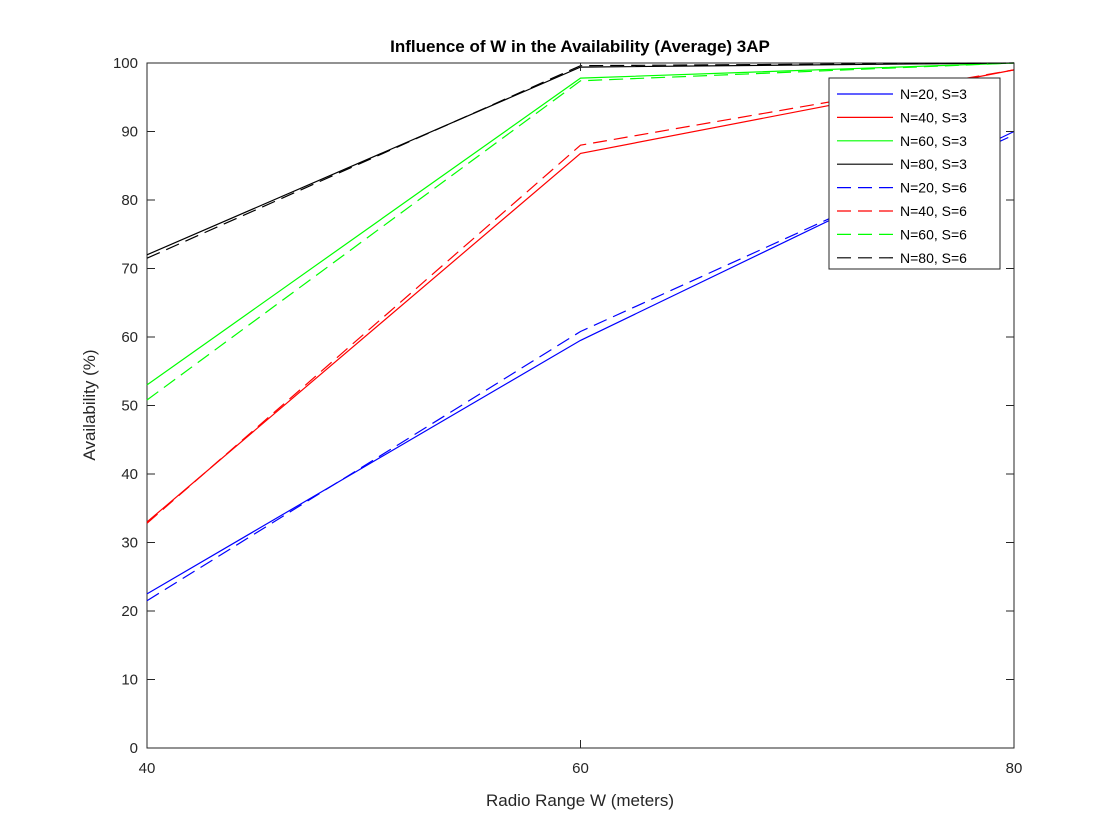 Image resolution: width=1120 pixels, height=840 pixels. What do you see at coordinates (129, 406) in the screenshot?
I see `y-tick-label: 50` at bounding box center [129, 406].